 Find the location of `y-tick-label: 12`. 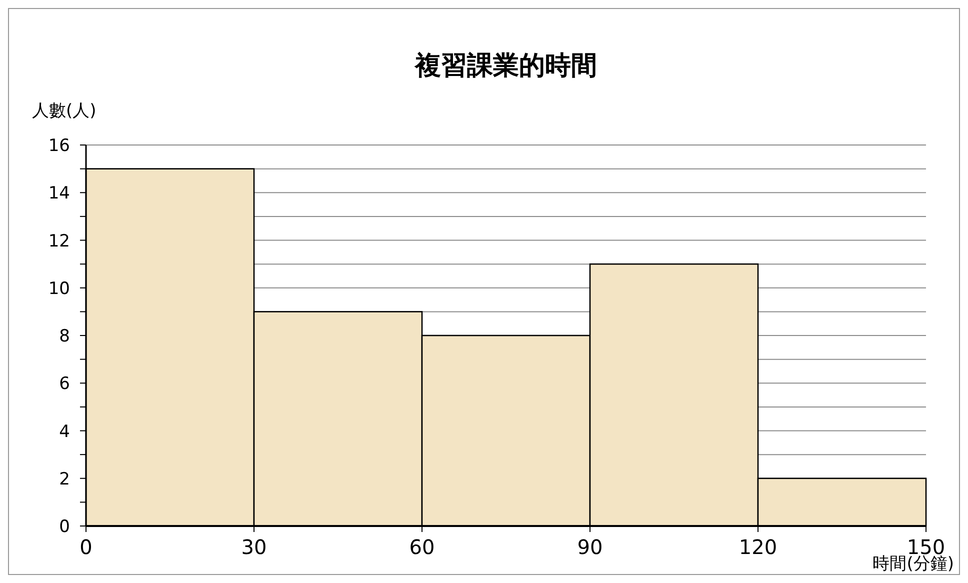

y-tick-label: 12 is located at coordinates (59, 241).